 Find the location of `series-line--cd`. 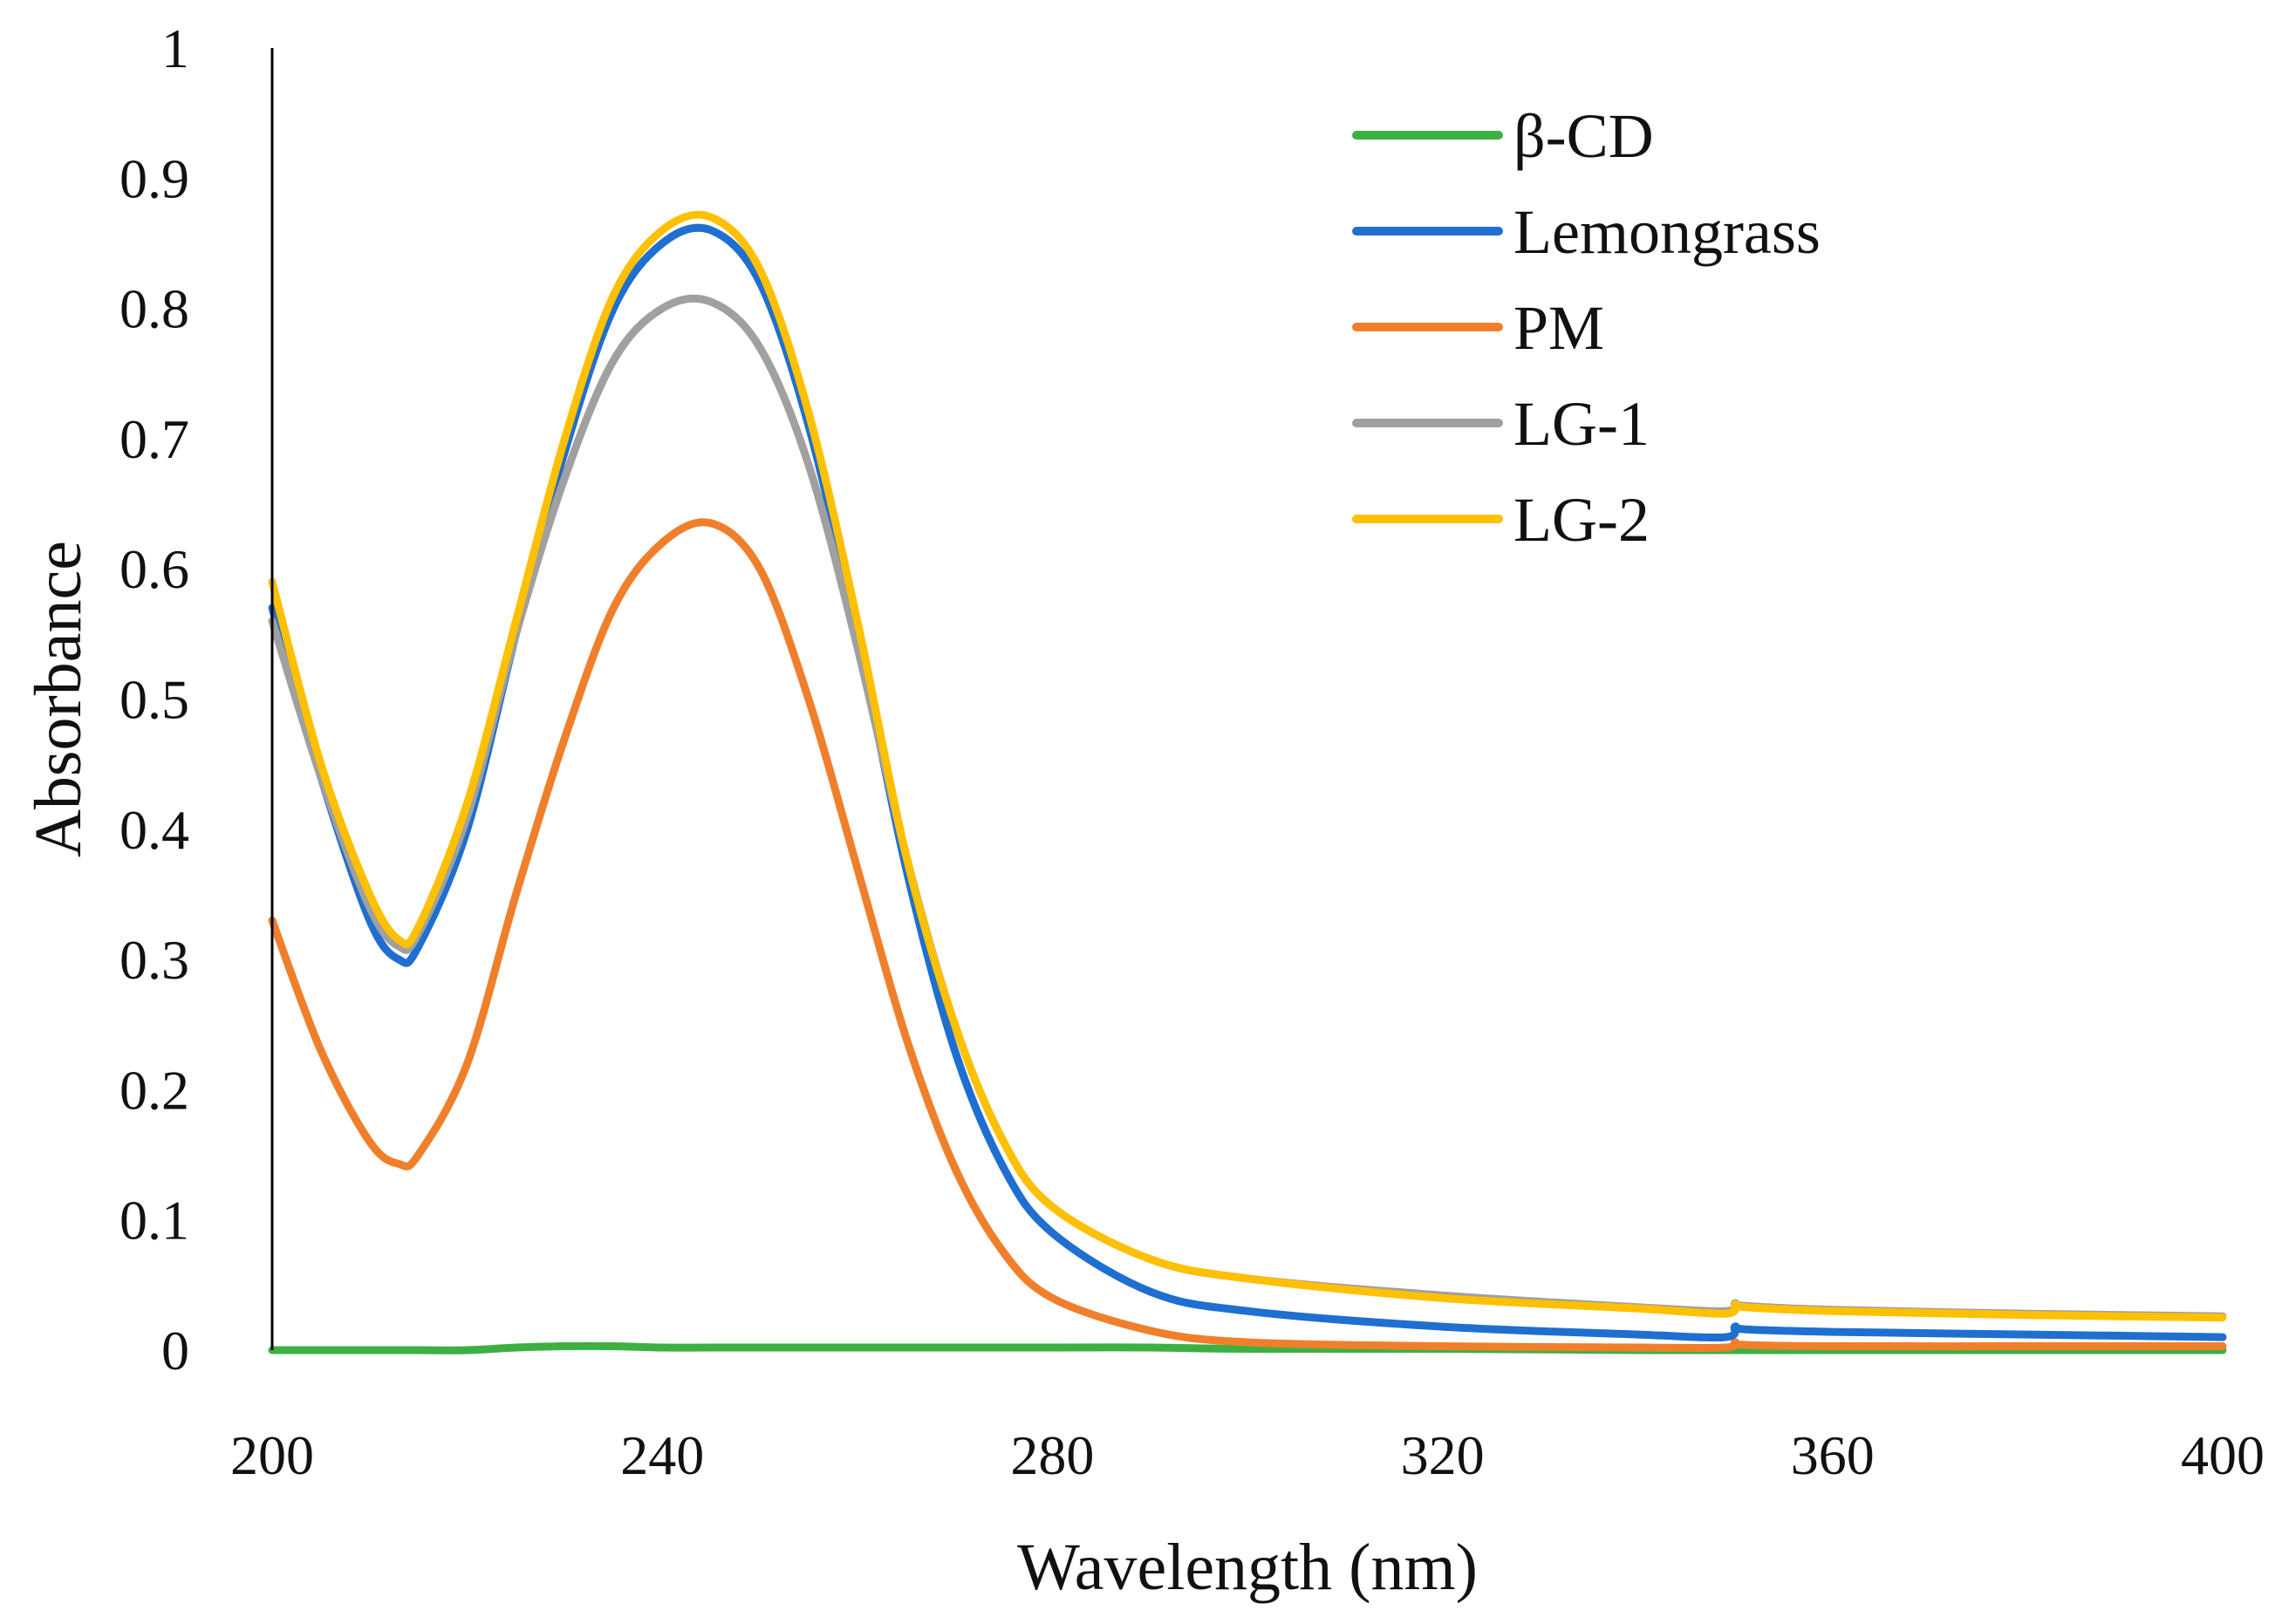

series-line--cd is located at coordinates (1248, 1347).